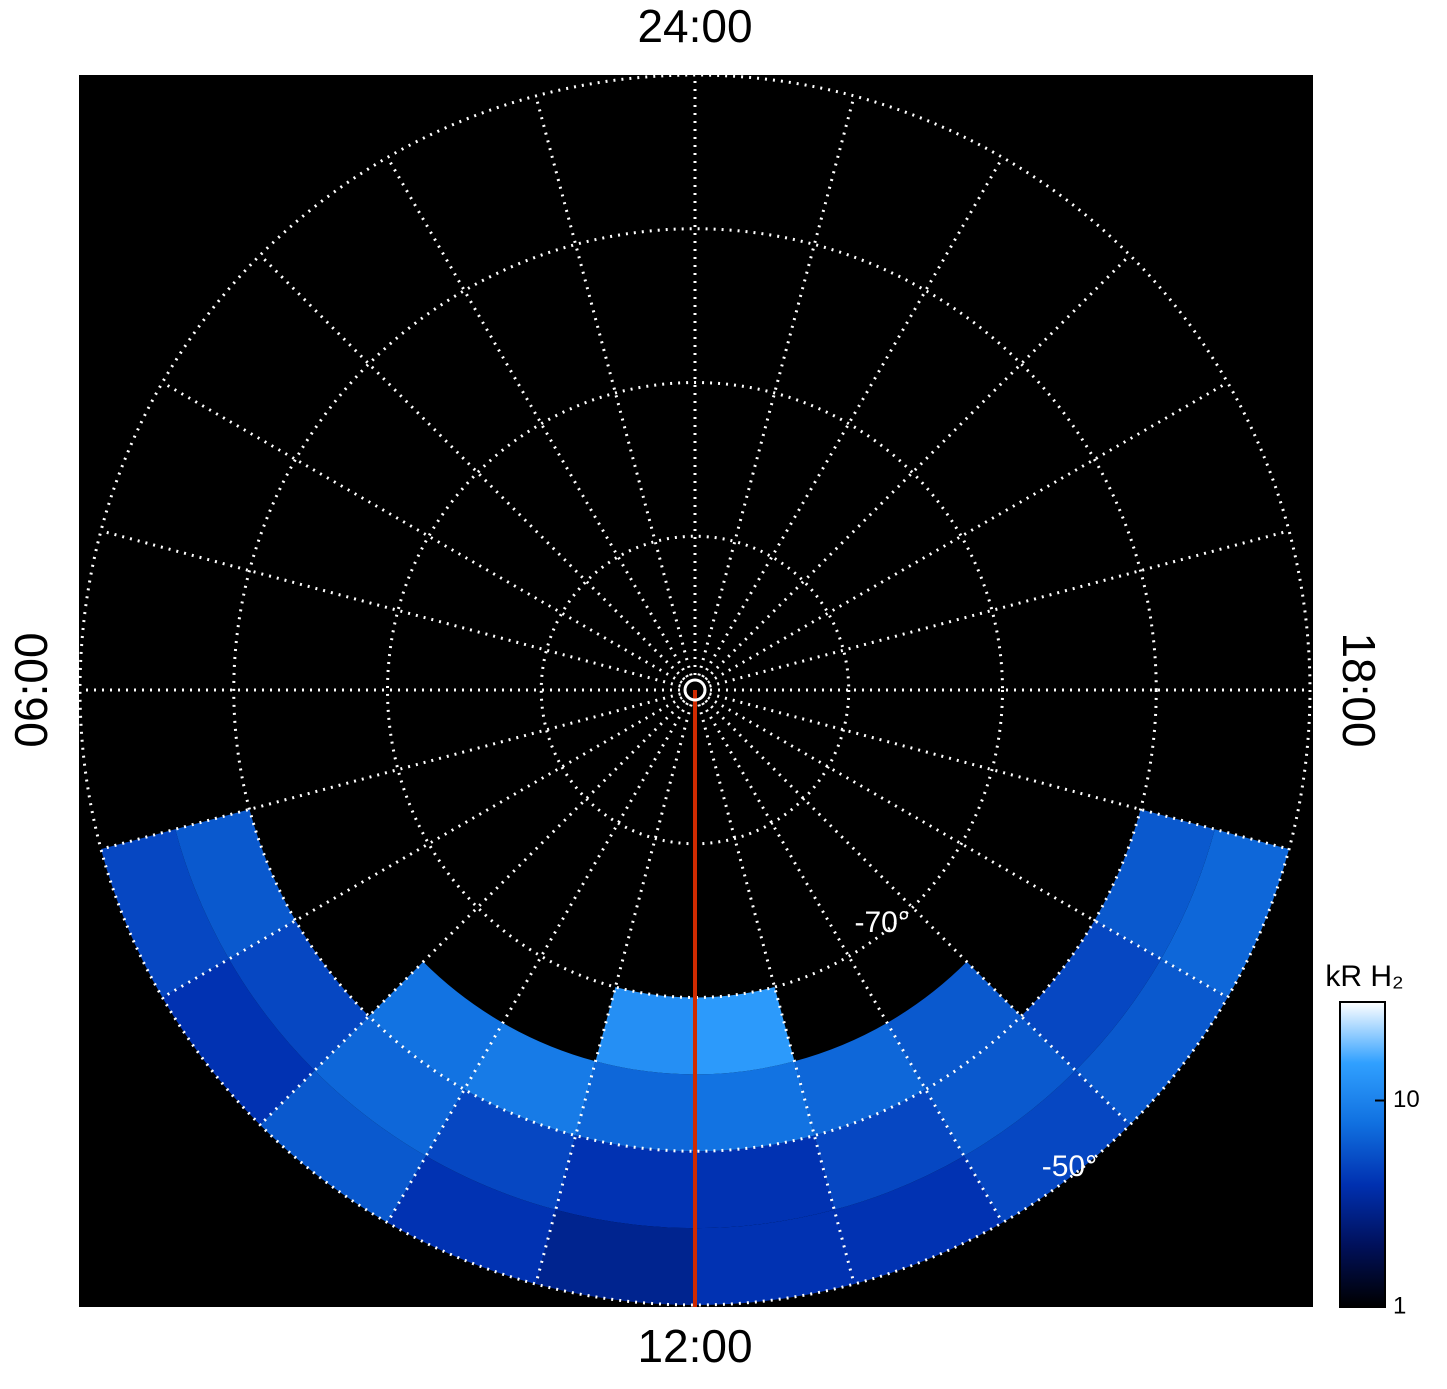 The width and height of the screenshot is (1447, 1389). I want to click on pole-marker, so click(695, 690).